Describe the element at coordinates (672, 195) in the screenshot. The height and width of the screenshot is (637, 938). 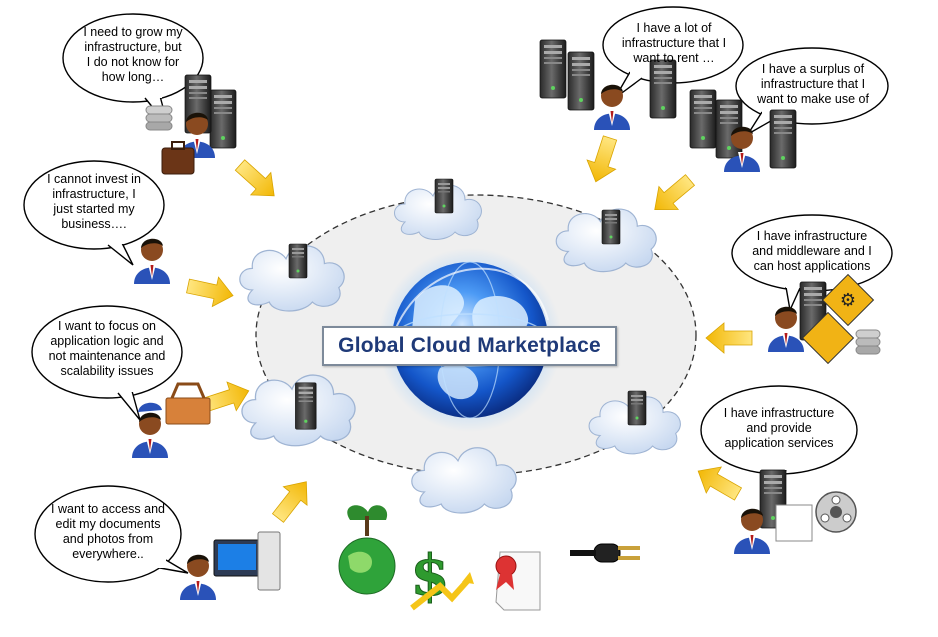
I see `arrow-surplus` at that location.